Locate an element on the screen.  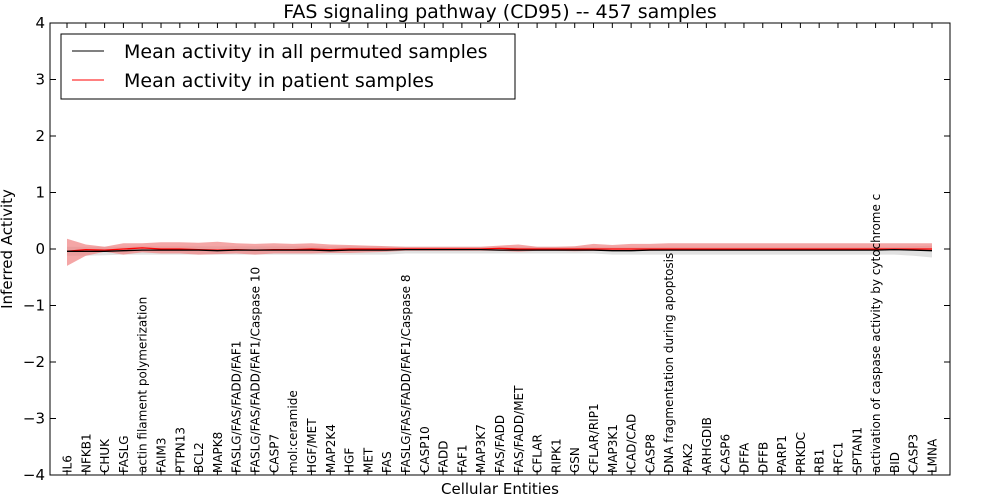
line-permuted is located at coordinates (500, 250).